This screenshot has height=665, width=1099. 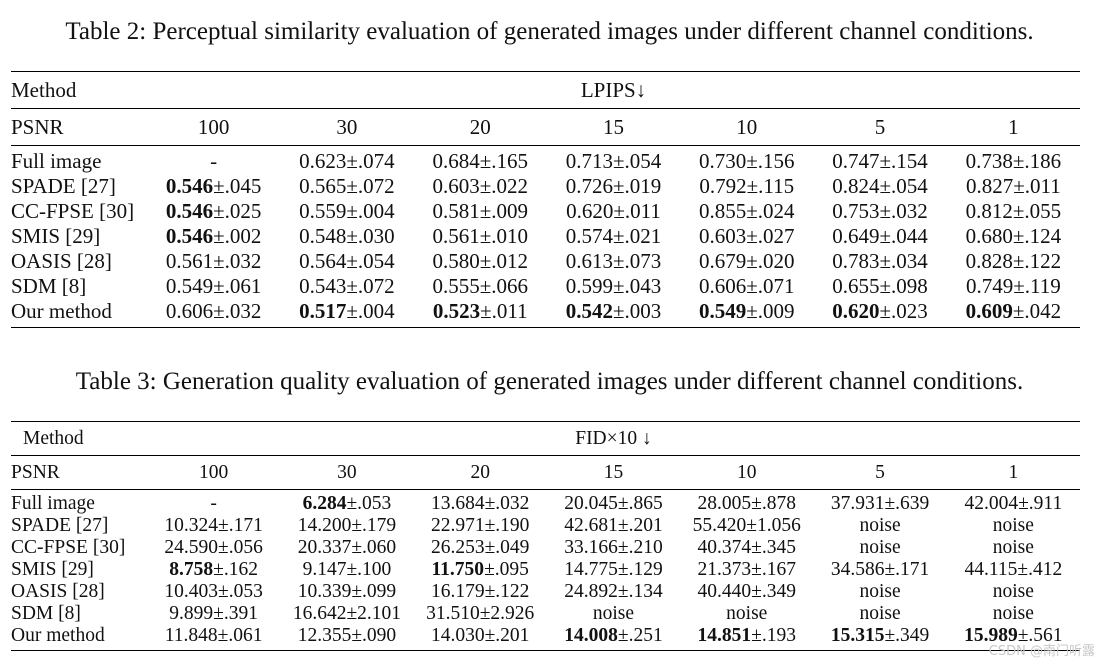 I want to click on cell-value: 55.420, so click(x=719, y=525).